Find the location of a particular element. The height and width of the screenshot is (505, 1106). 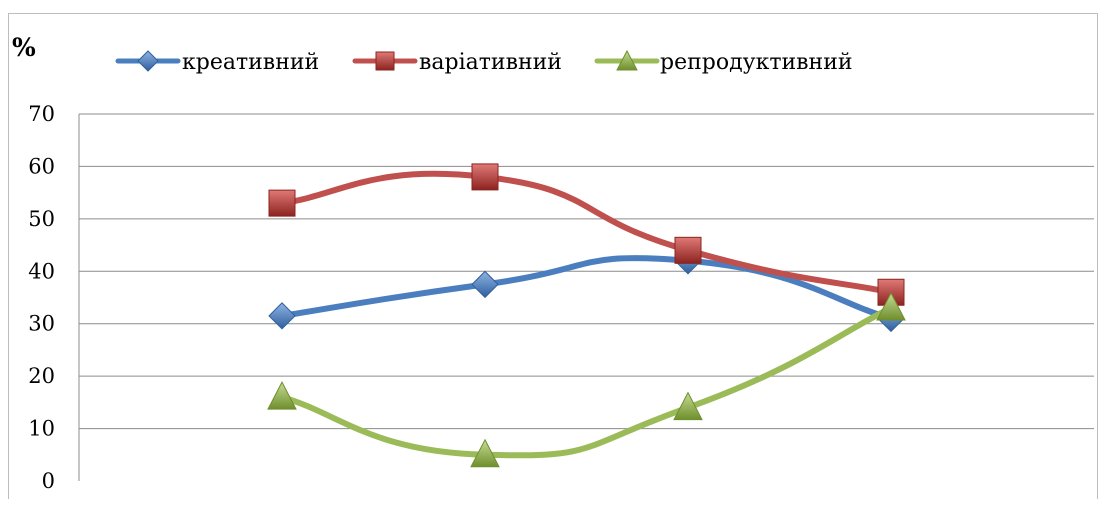

marker-series1-point1 is located at coordinates (485, 177).